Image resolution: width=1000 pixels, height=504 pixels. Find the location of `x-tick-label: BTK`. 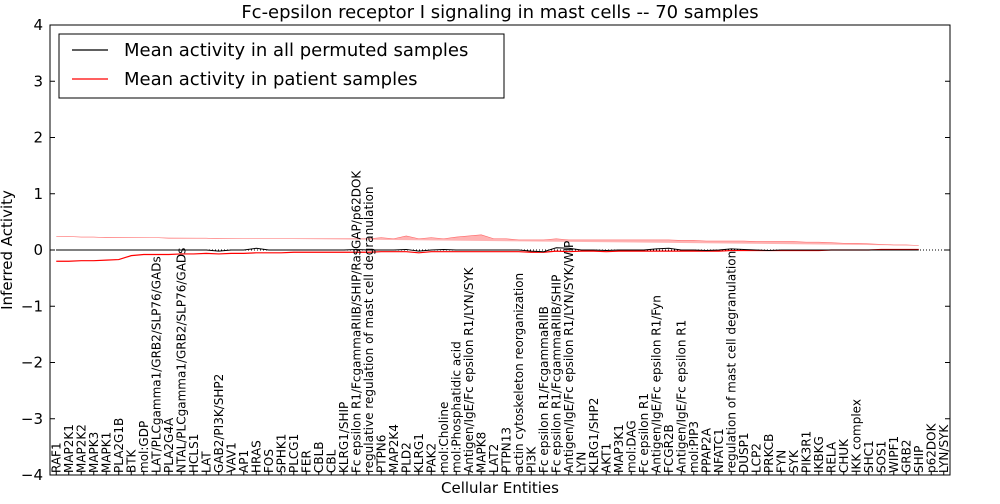

x-tick-label: BTK is located at coordinates (131, 460).